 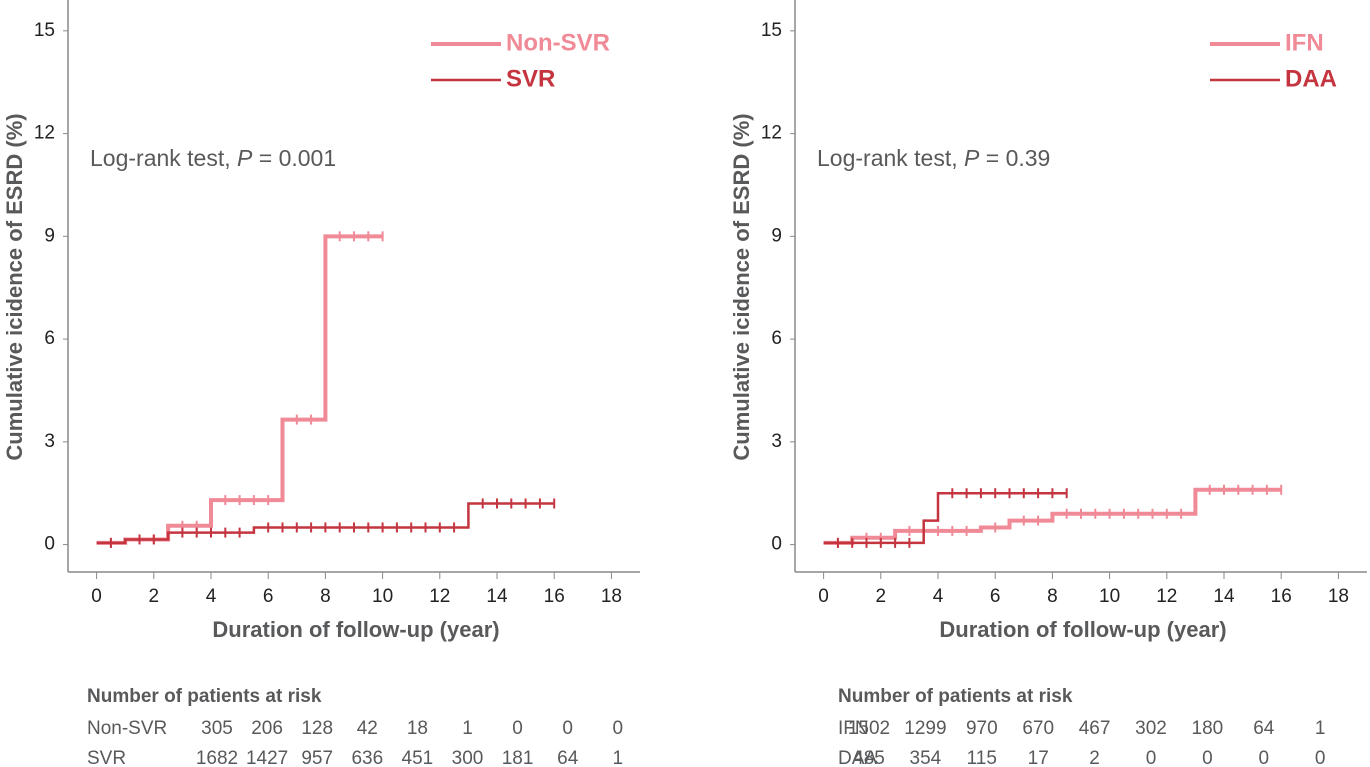 What do you see at coordinates (558, 42) in the screenshot?
I see `legend-label: Non-SVR` at bounding box center [558, 42].